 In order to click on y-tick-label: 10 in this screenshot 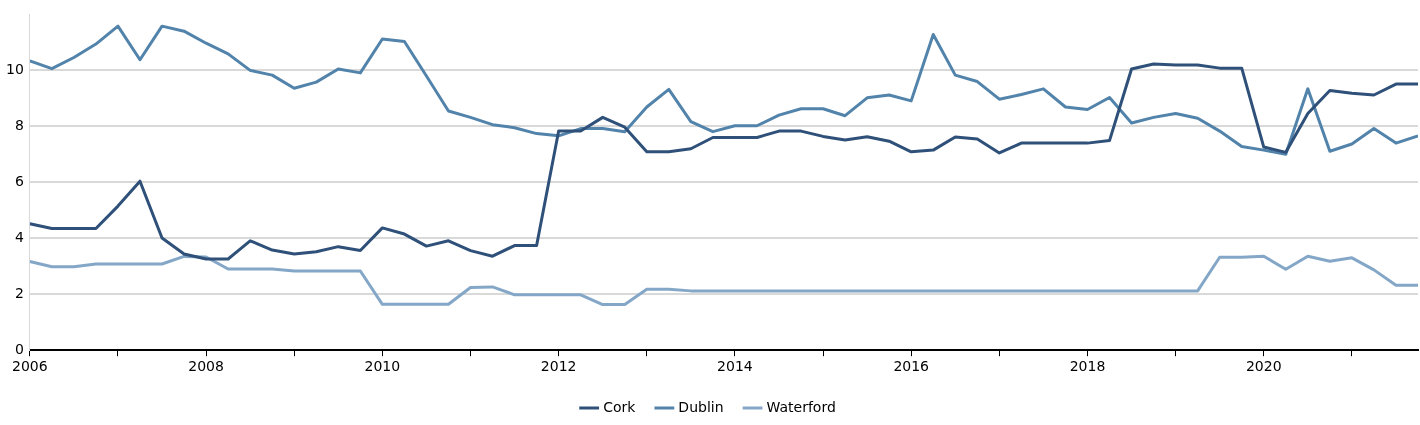, I will do `click(14, 69)`.